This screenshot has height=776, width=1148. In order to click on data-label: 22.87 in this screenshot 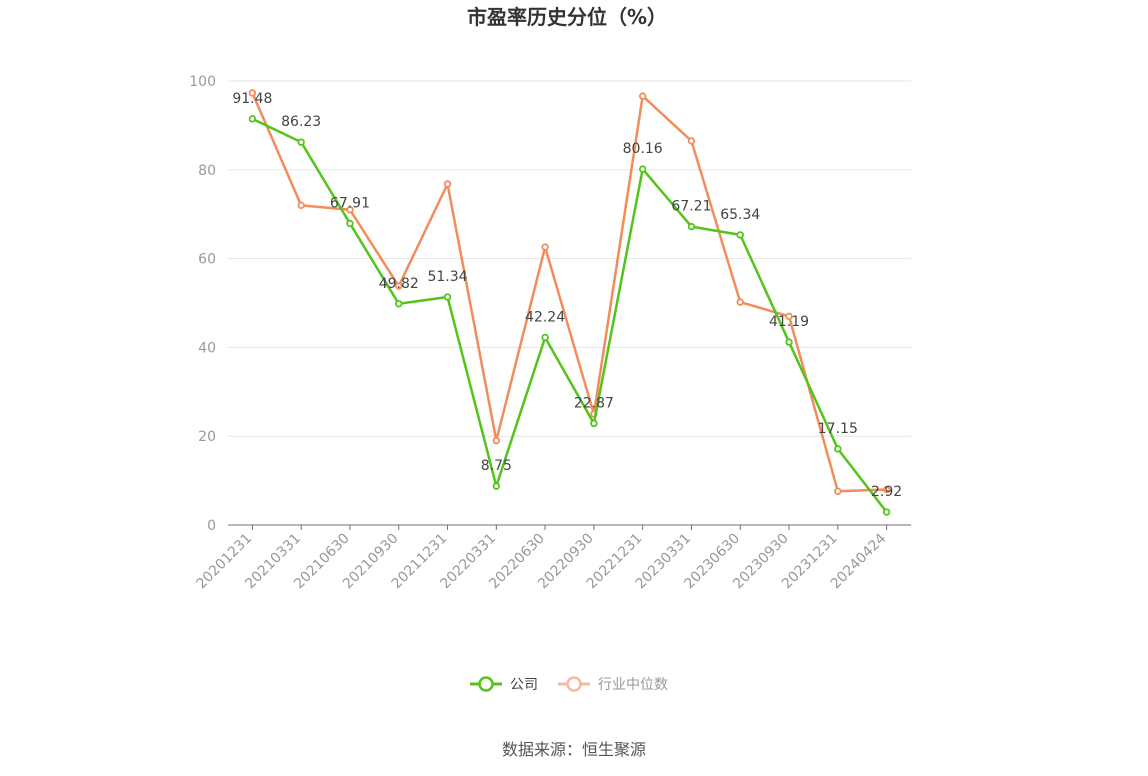, I will do `click(594, 403)`.